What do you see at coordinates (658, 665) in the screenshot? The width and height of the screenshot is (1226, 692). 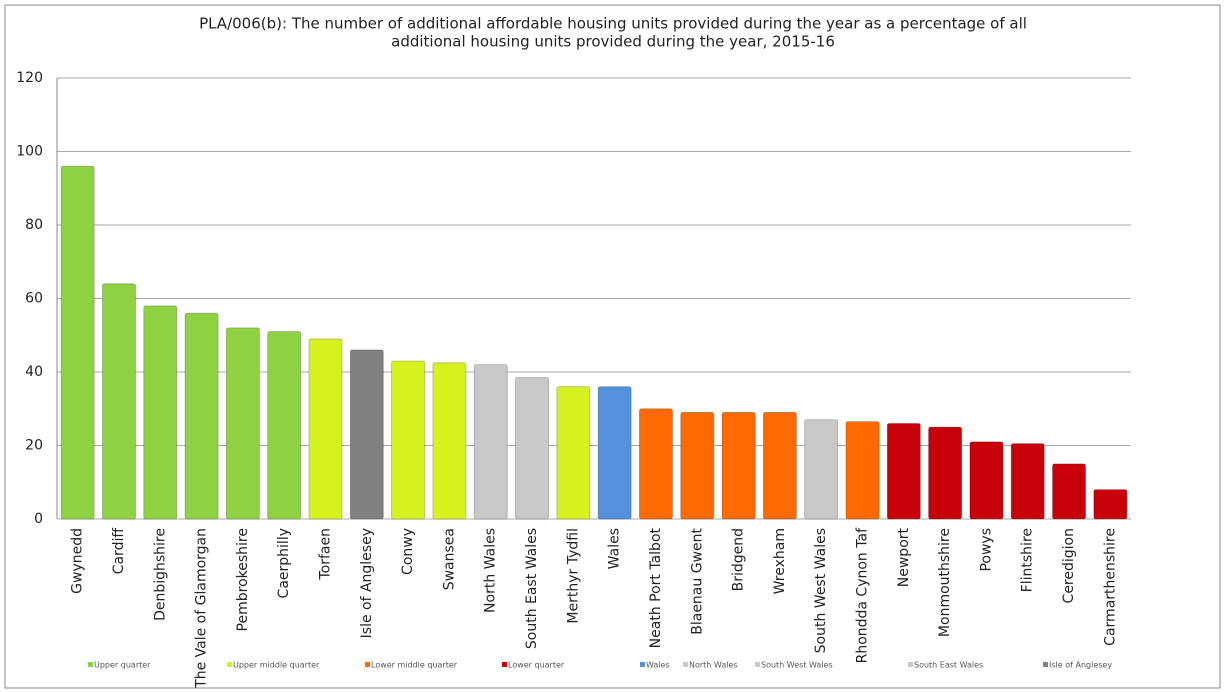 I see `legend-label: Wales` at bounding box center [658, 665].